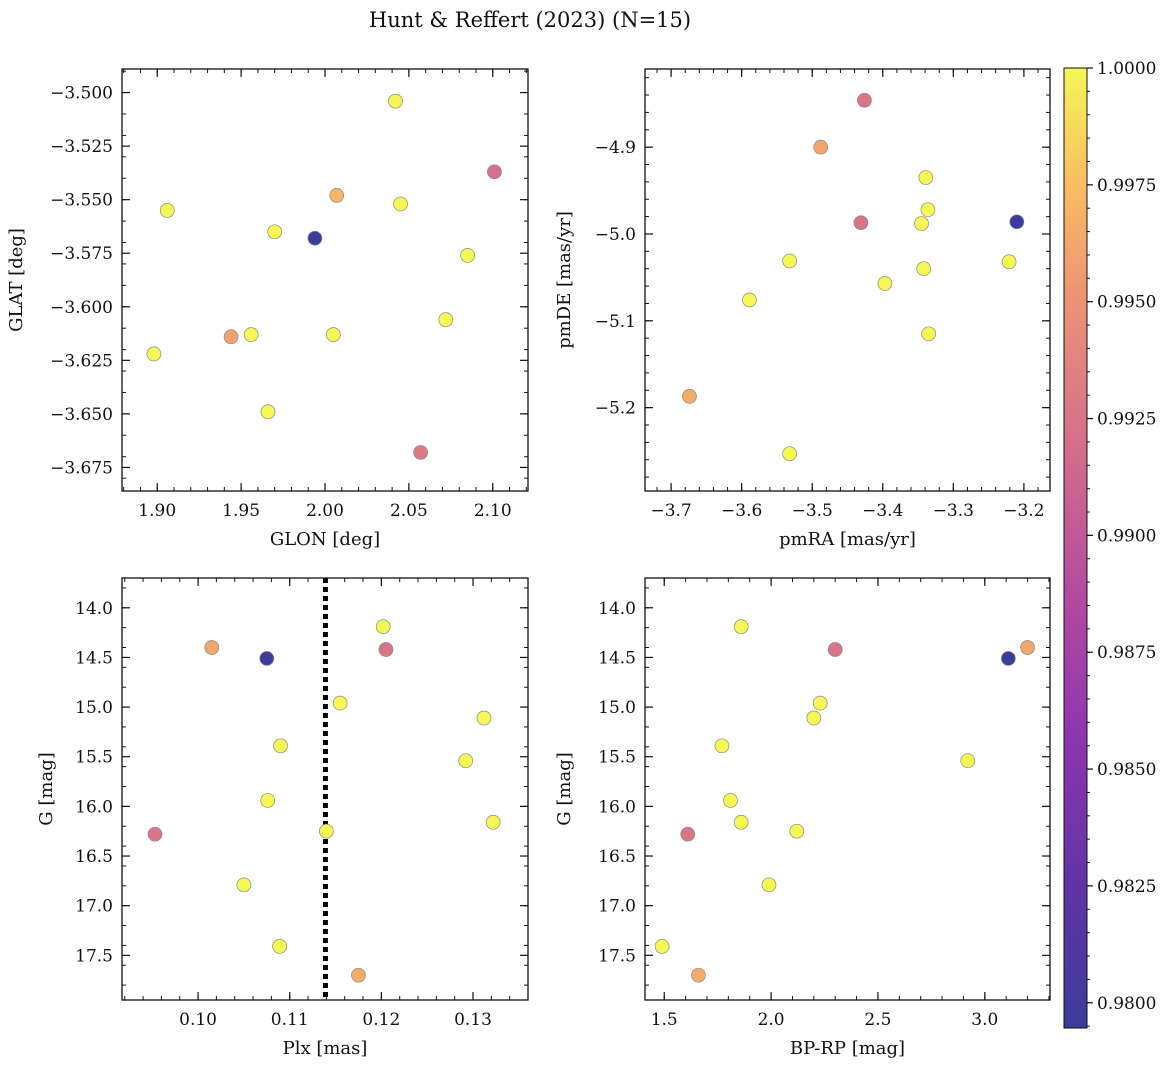 This screenshot has height=1068, width=1173. What do you see at coordinates (984, 1020) in the screenshot?
I see `x-tick-label: 3.0` at bounding box center [984, 1020].